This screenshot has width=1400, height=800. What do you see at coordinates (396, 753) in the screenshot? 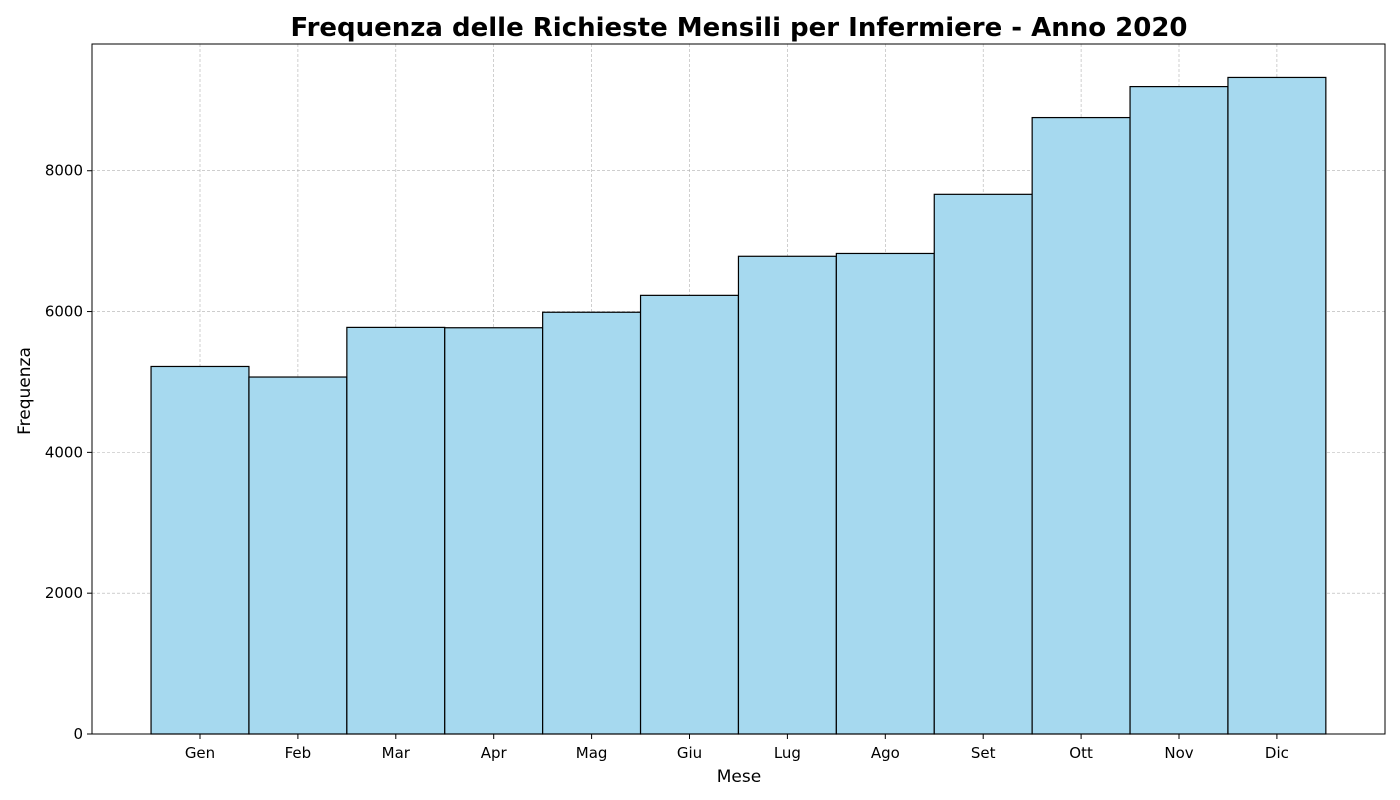
I see `x-tick-label: Mar` at bounding box center [396, 753].